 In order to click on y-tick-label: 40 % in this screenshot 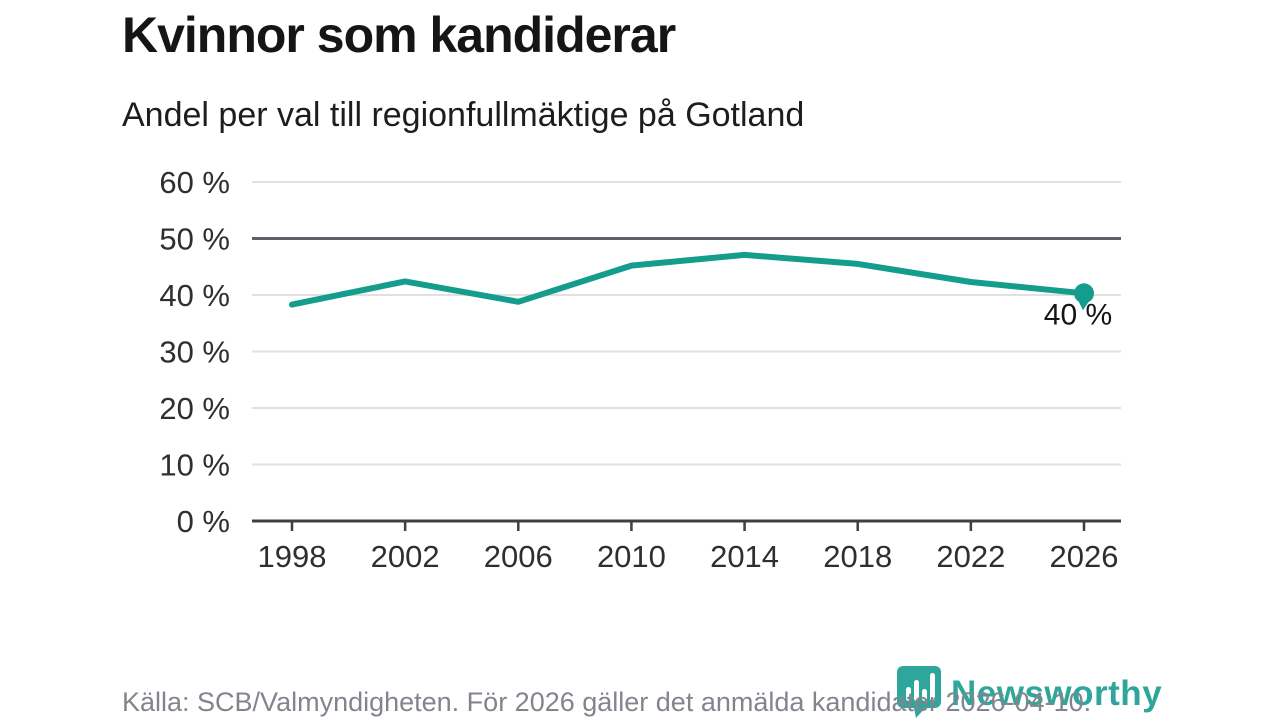, I will do `click(194, 295)`.